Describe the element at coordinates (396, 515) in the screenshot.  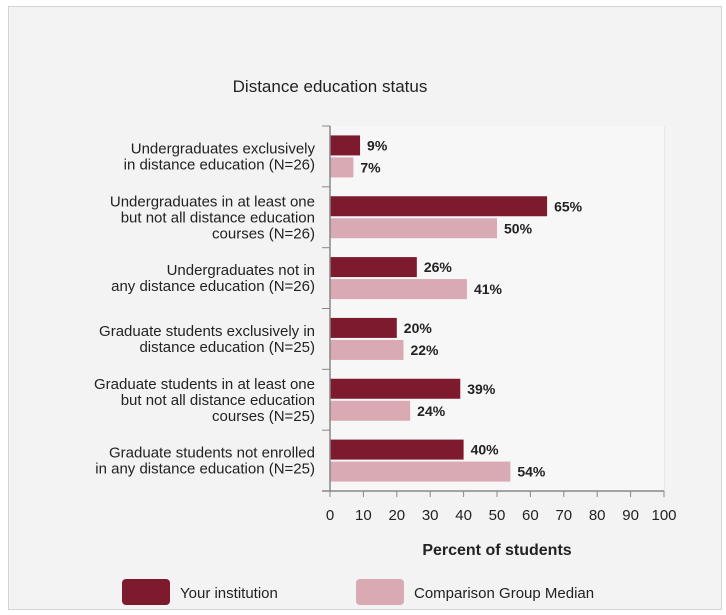
I see `x-tick-label-20: 20` at that location.